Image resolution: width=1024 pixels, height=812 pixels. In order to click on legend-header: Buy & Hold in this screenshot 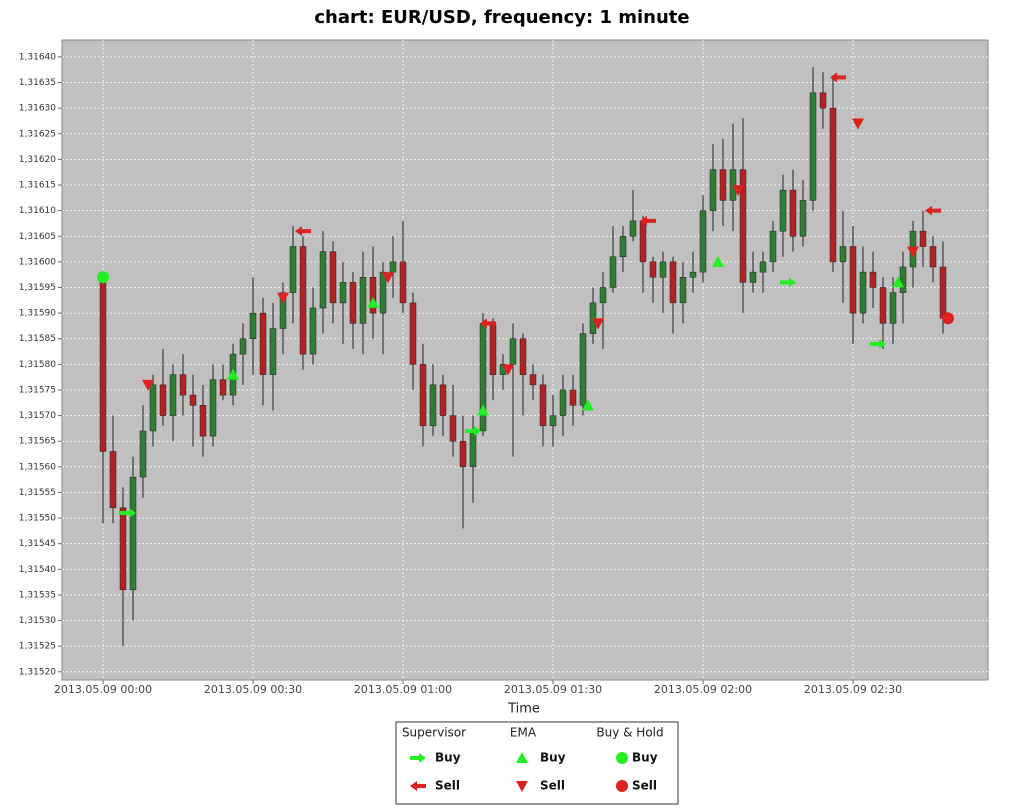, I will do `click(629, 733)`.